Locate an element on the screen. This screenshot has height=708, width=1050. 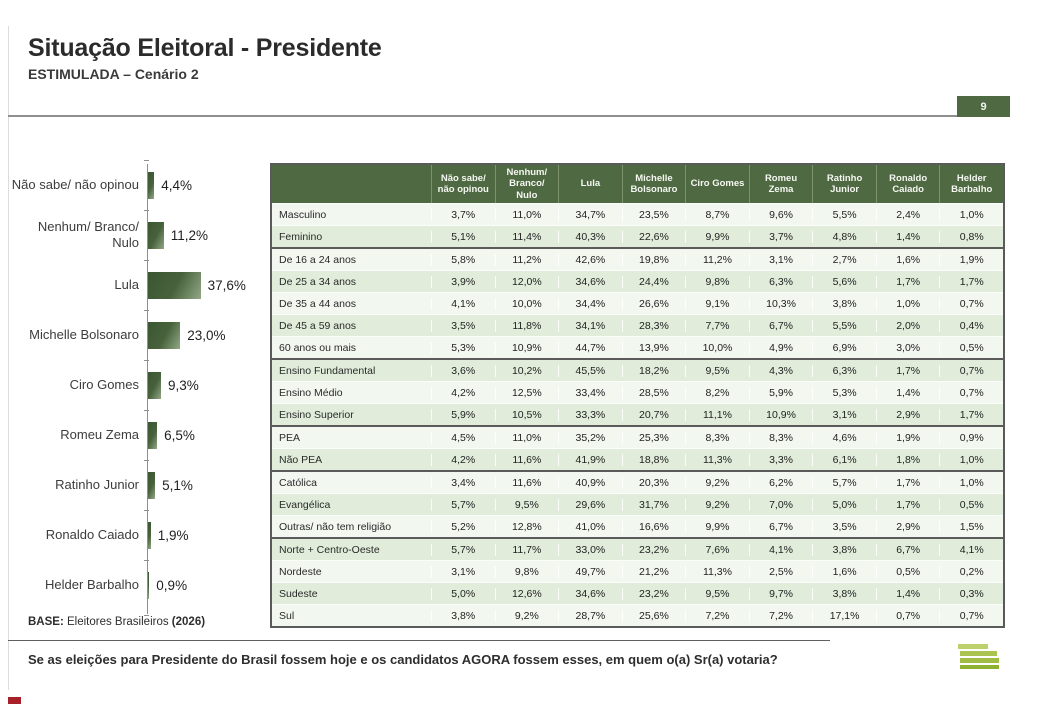
chart-value-label: 1,9% is located at coordinates (173, 535).